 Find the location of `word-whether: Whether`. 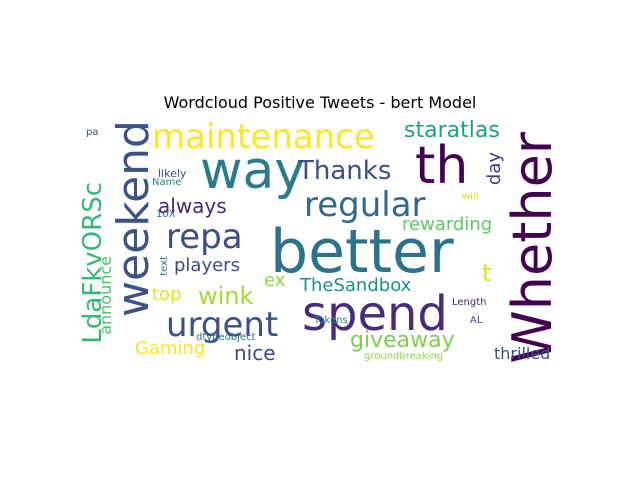

word-whether: Whether is located at coordinates (532, 248).